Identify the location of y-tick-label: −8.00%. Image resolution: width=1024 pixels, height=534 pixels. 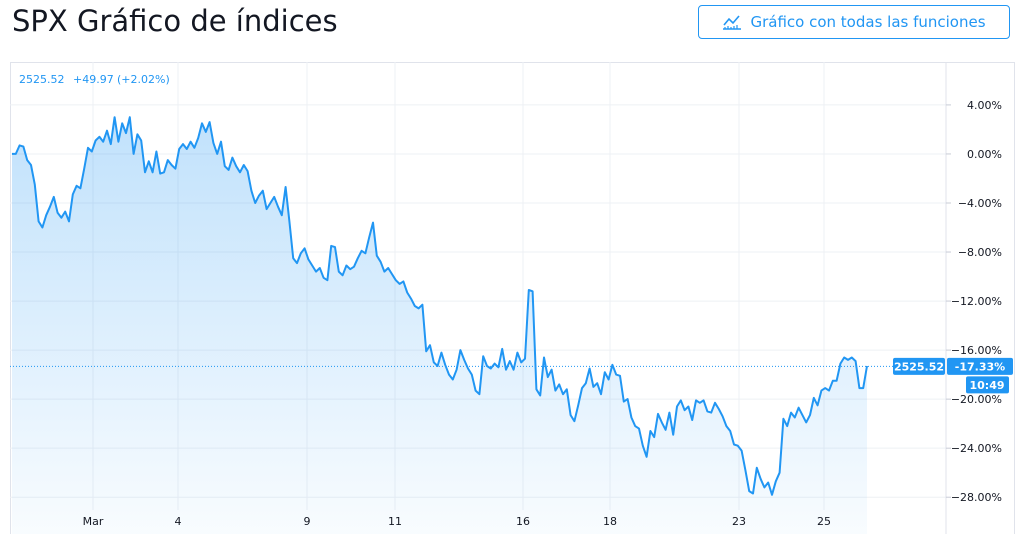
(980, 252).